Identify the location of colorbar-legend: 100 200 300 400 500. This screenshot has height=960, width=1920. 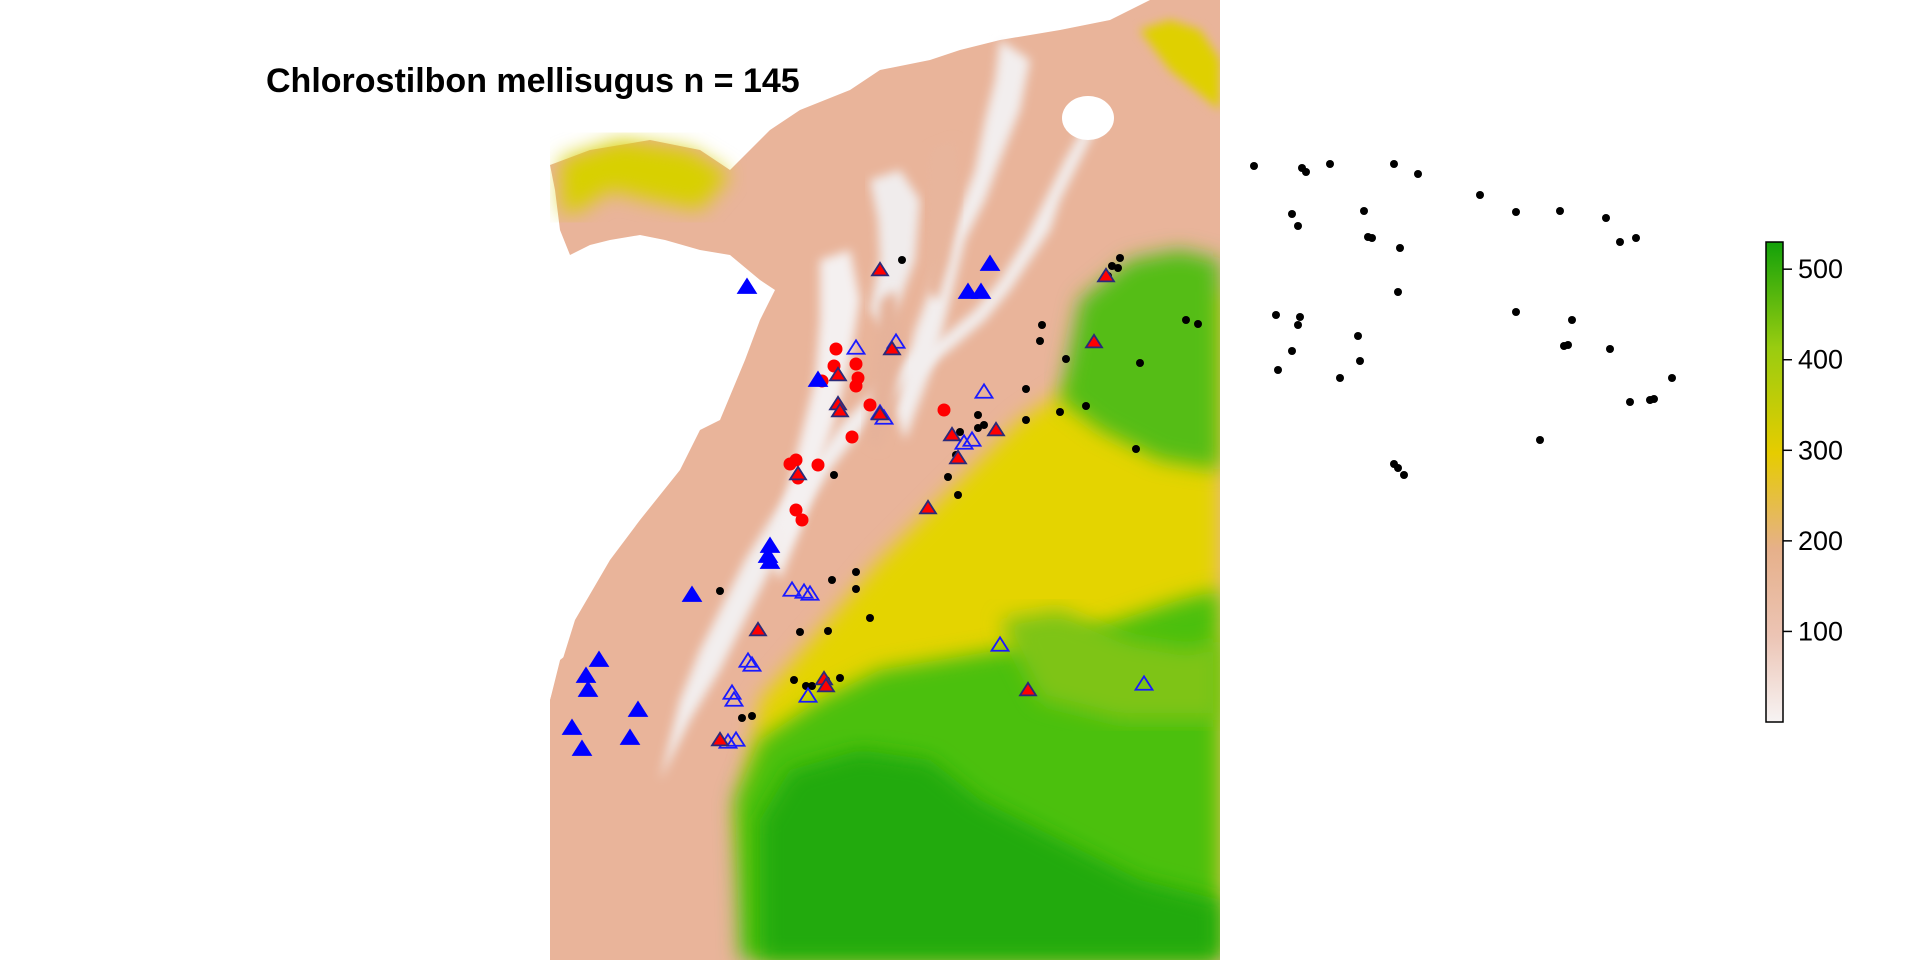
(1804, 482).